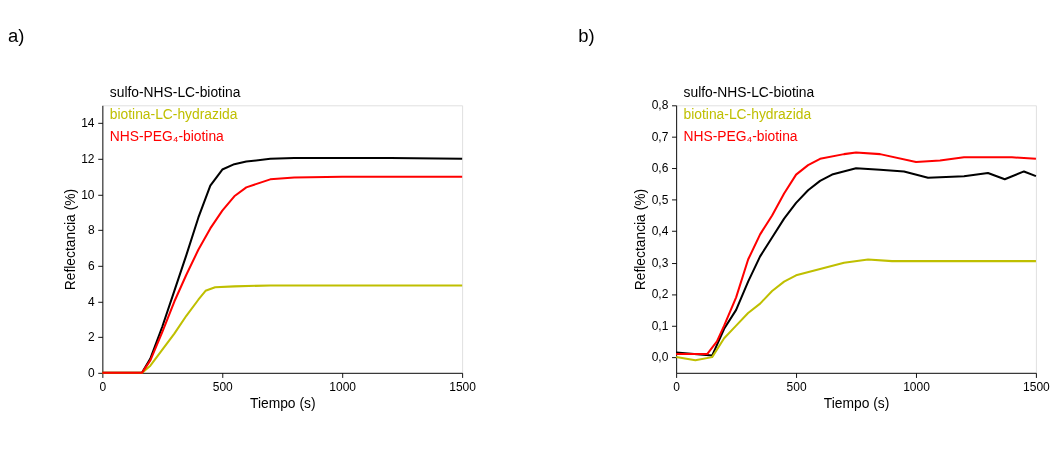 The height and width of the screenshot is (459, 1059). What do you see at coordinates (660, 262) in the screenshot?
I see `y-tick-label: 0,3` at bounding box center [660, 262].